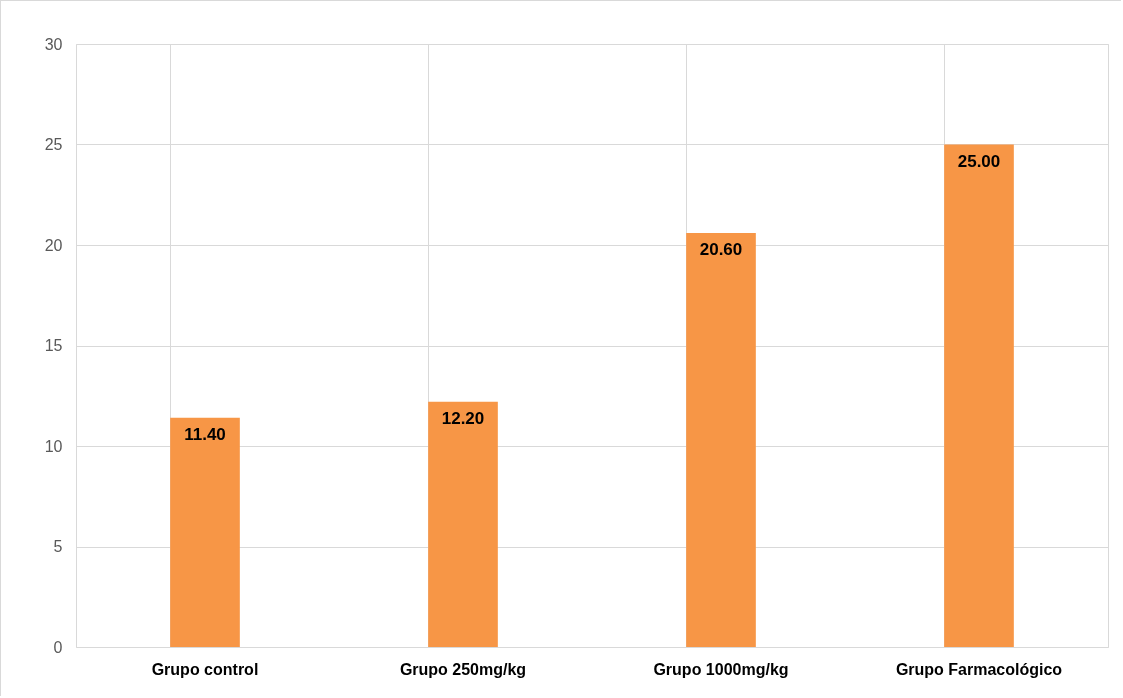  Describe the element at coordinates (721, 249) in the screenshot. I see `data-label: 20.60` at that location.